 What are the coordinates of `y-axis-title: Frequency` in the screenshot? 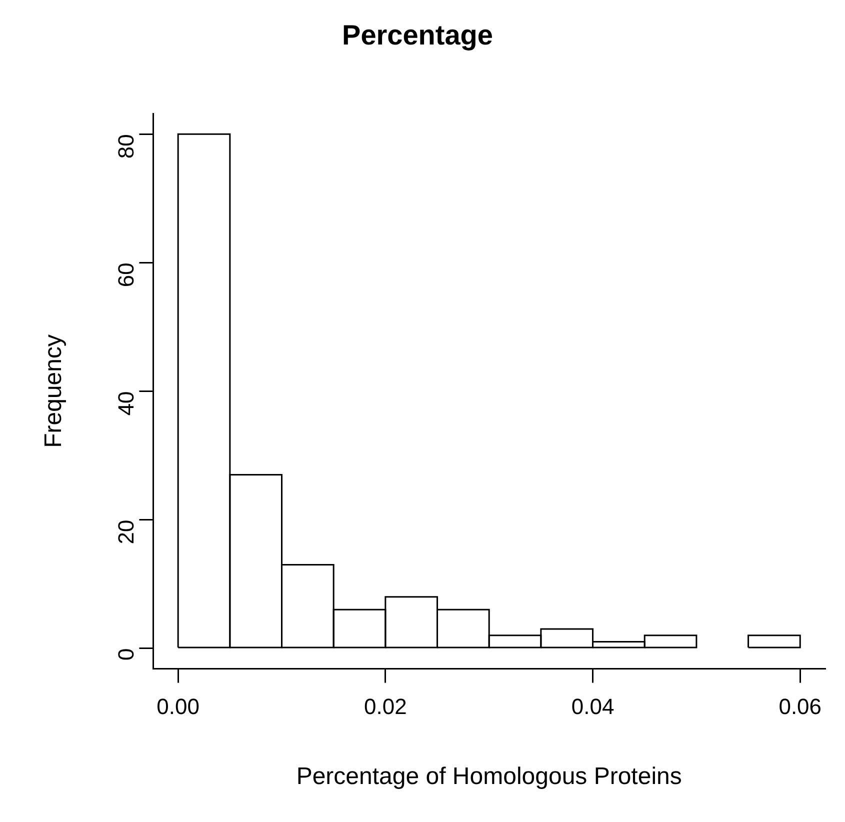 It's located at (54, 391).